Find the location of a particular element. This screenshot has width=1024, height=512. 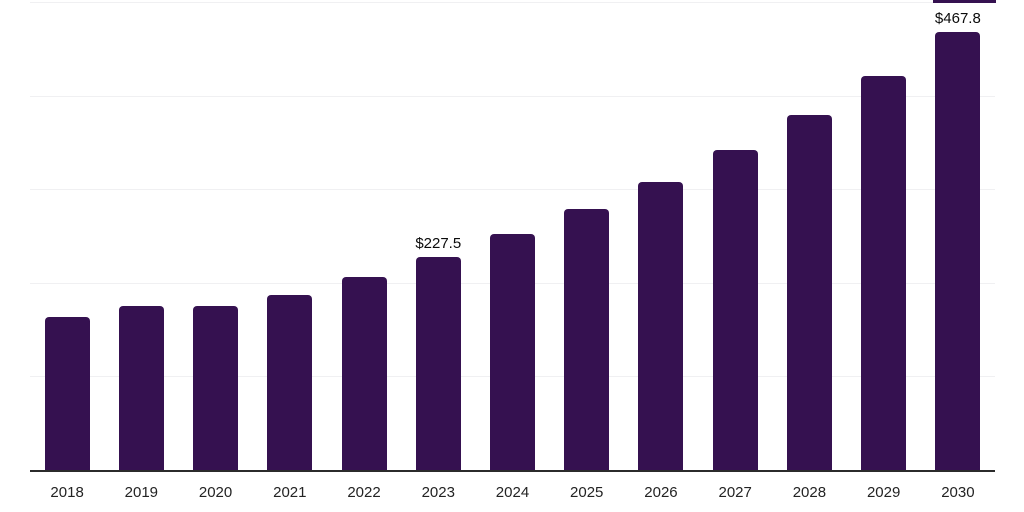

bar-2030 is located at coordinates (958, 251).